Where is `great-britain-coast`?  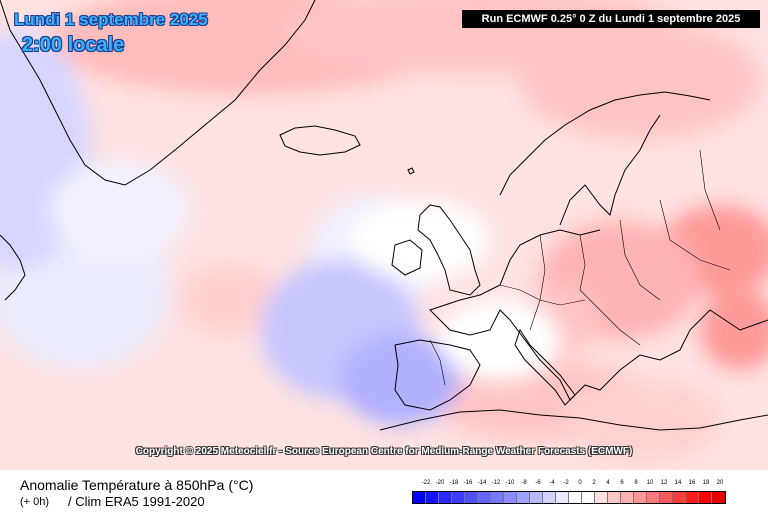
great-britain-coast is located at coordinates (449, 250).